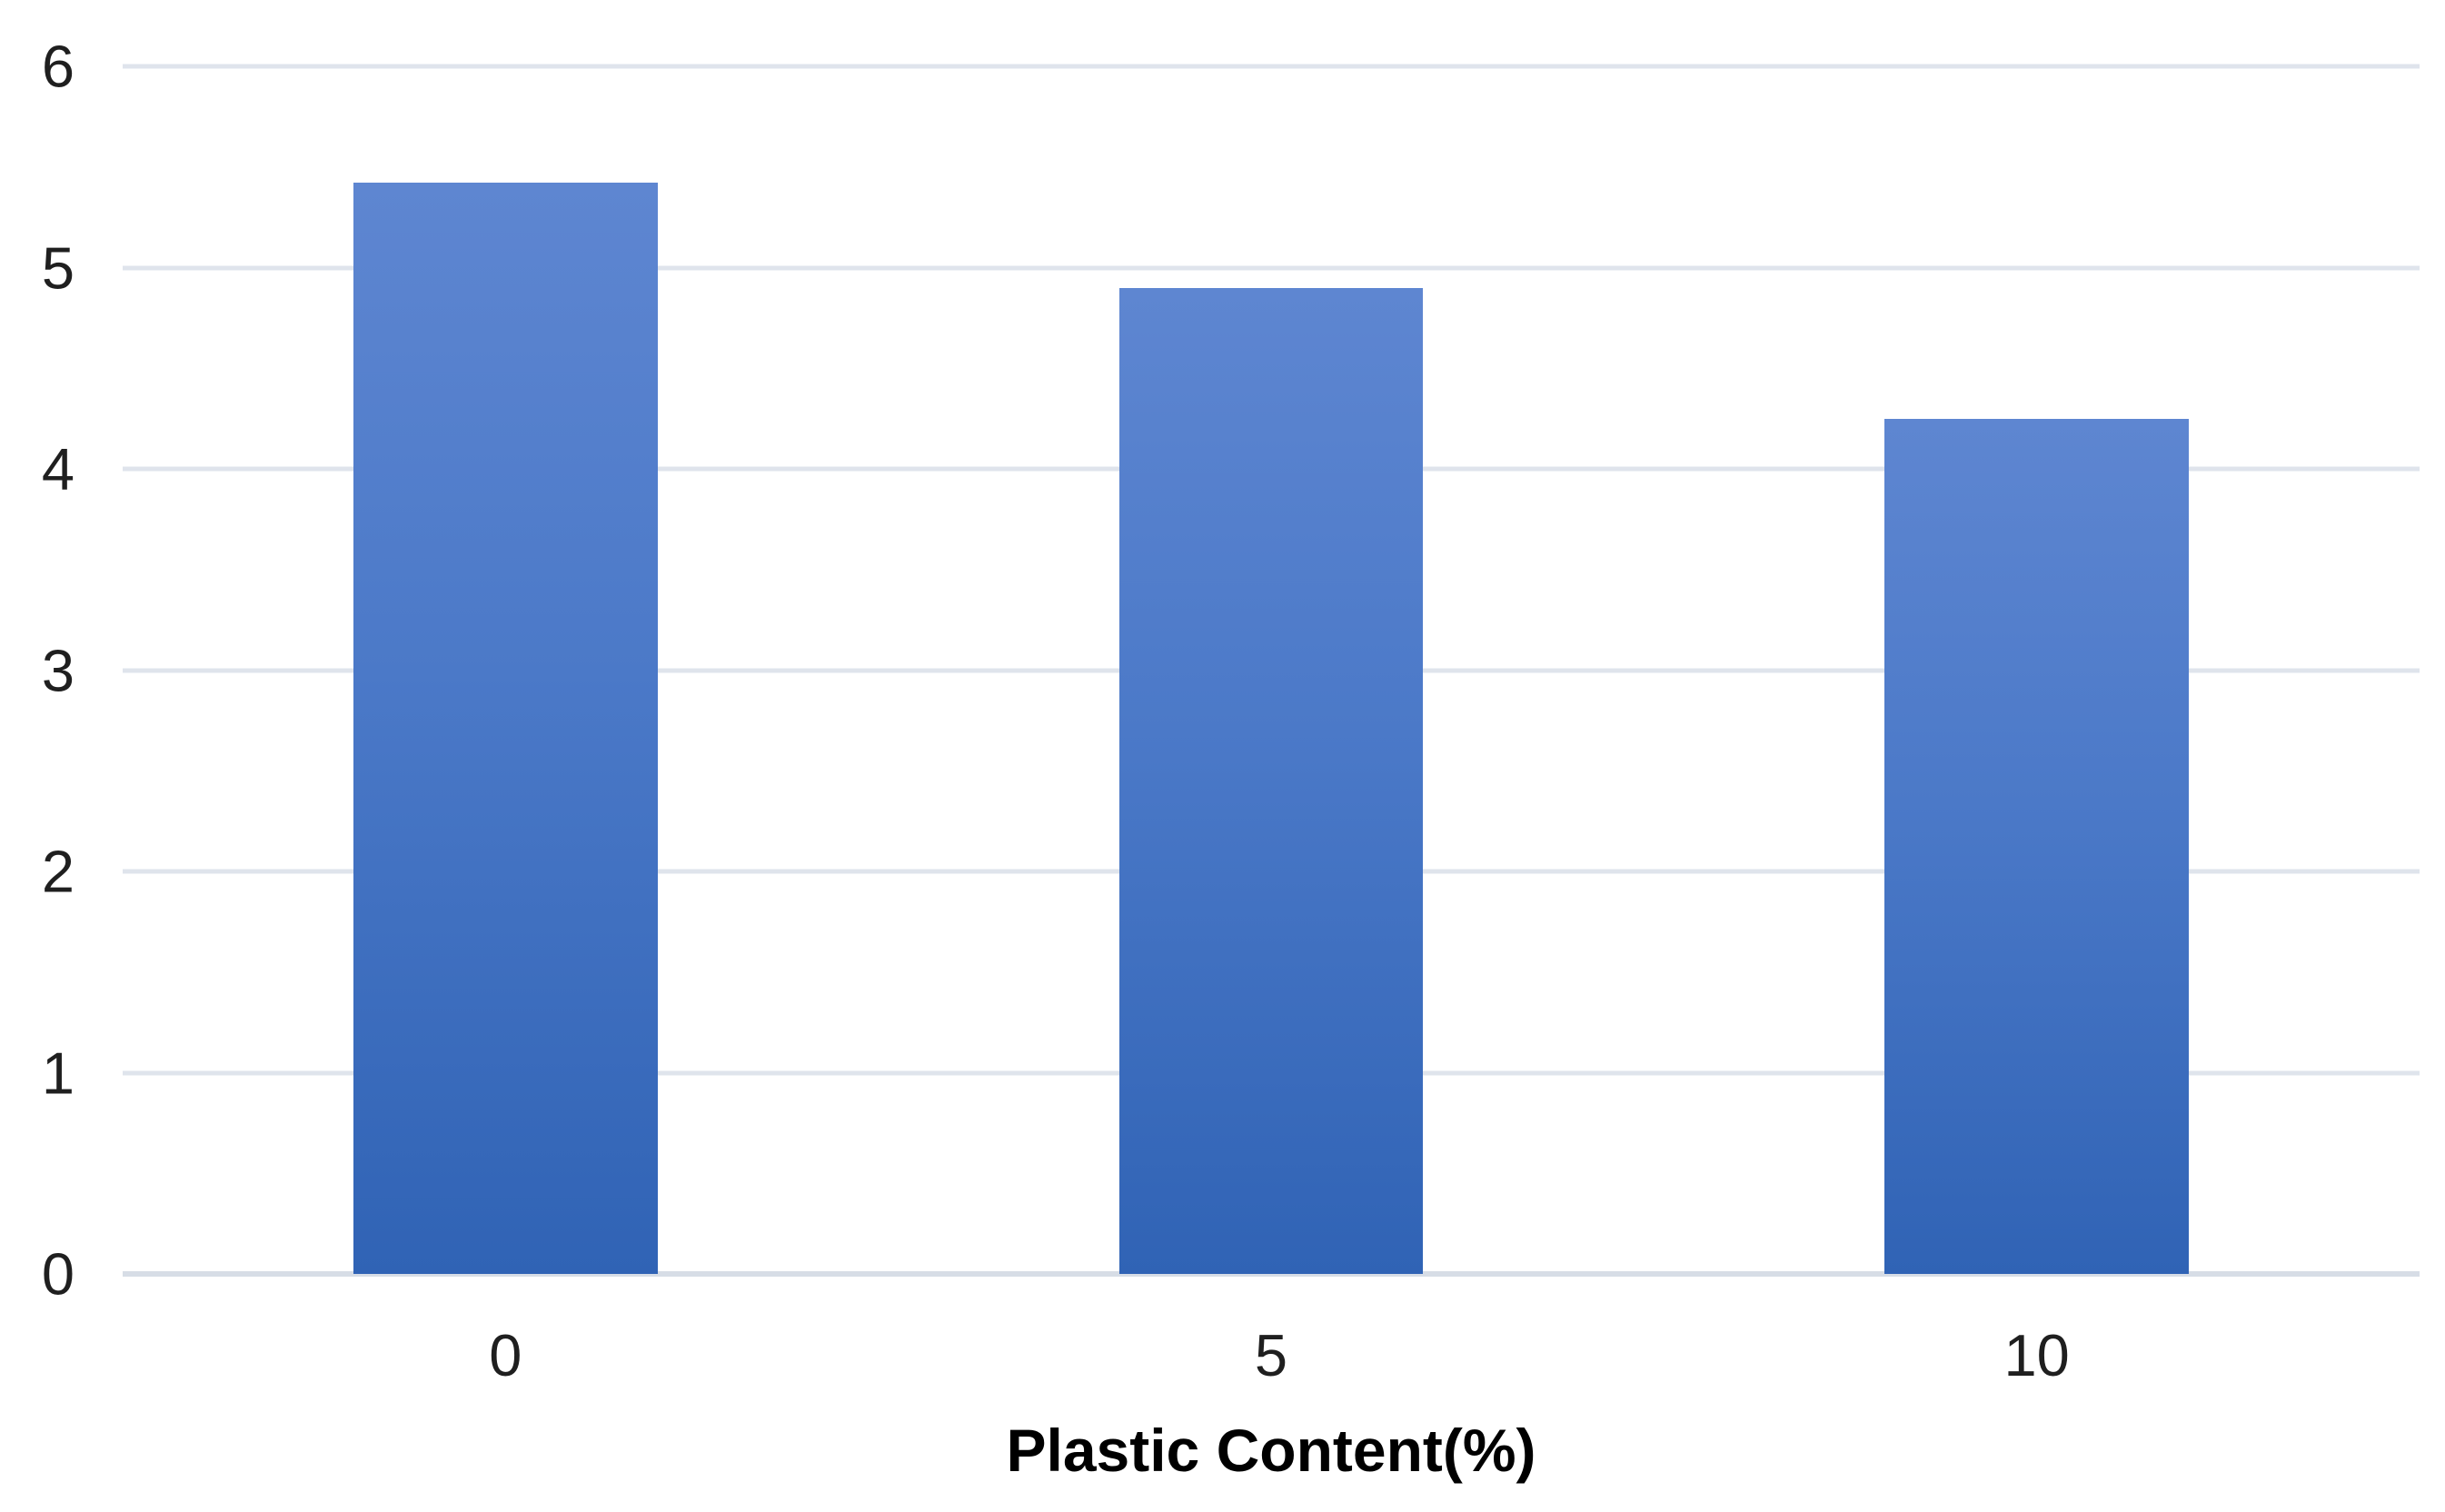 The height and width of the screenshot is (1512, 2445). I want to click on x-axis-title: Plastic Content(%), so click(1271, 1450).